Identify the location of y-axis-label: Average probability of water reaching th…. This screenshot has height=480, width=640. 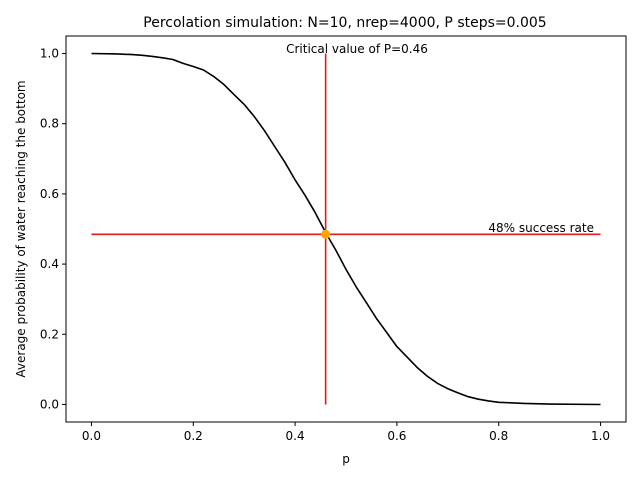
(21, 228).